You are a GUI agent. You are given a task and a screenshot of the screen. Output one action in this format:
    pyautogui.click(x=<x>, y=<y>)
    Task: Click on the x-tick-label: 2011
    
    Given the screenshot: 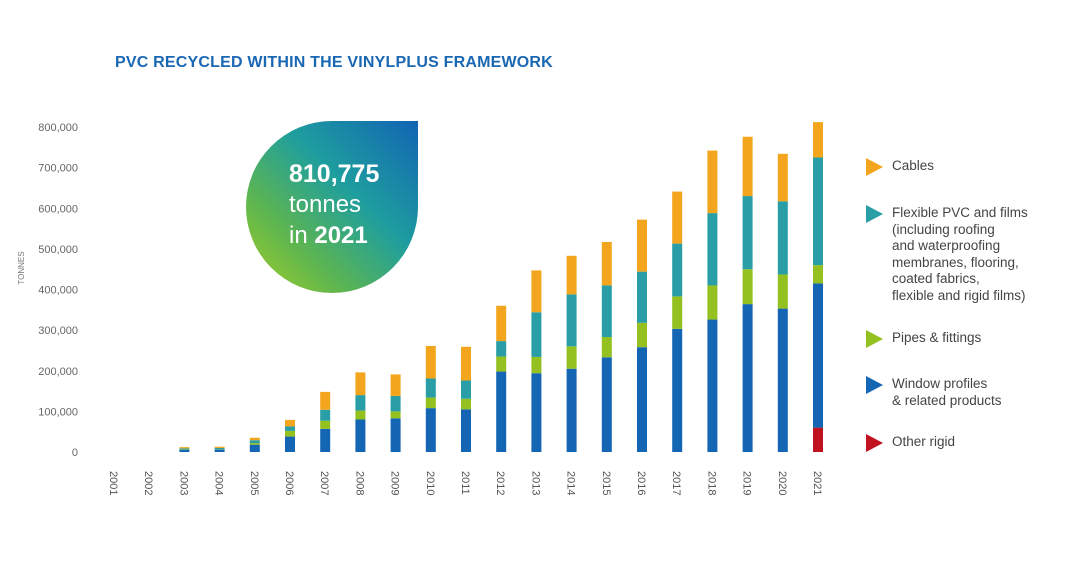 What is the action you would take?
    pyautogui.click(x=465, y=483)
    